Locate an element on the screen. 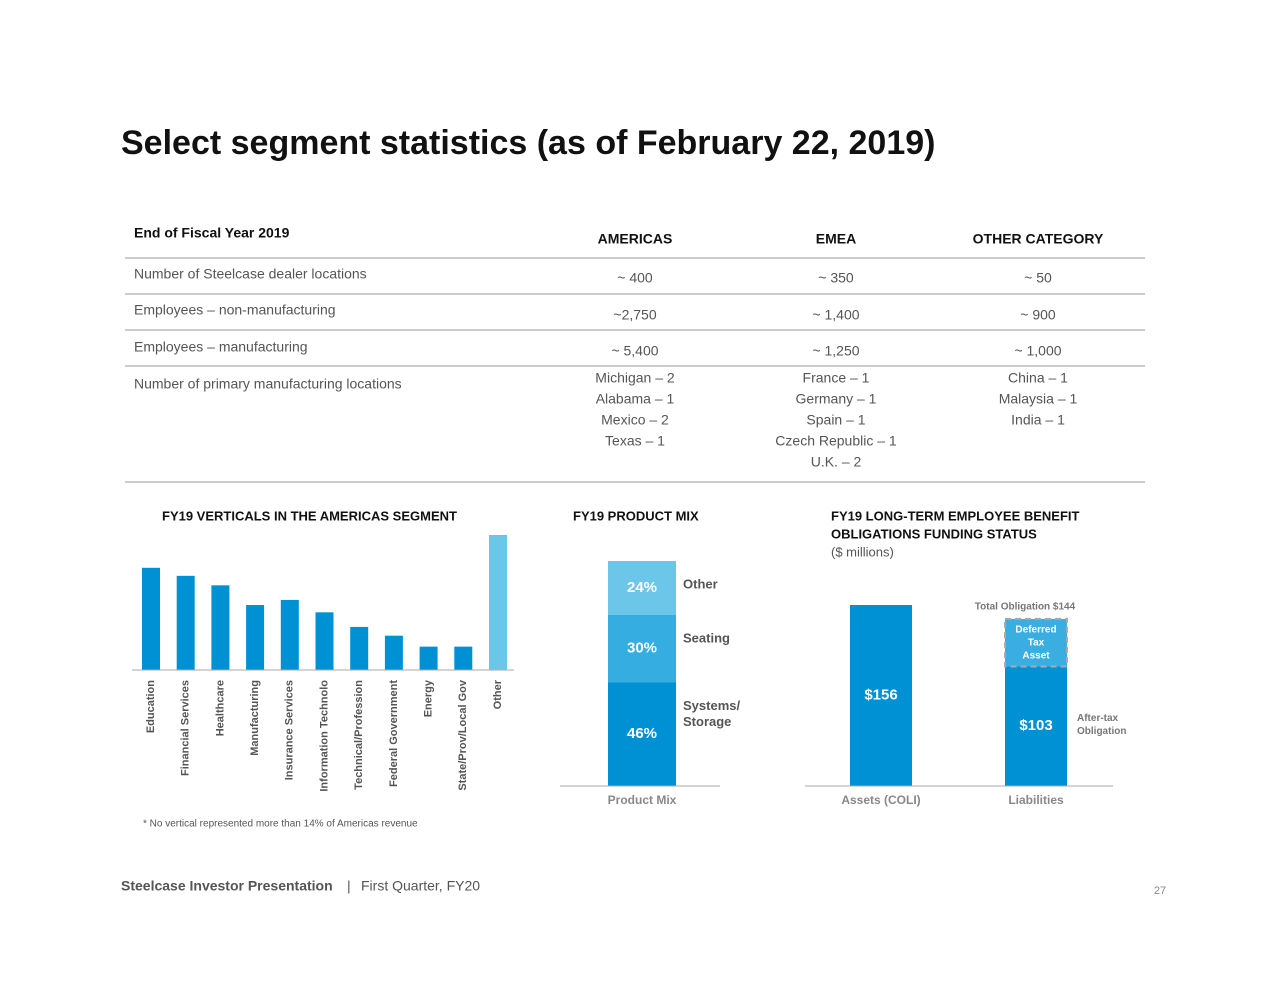 This screenshot has height=989, width=1280. x-tick-label: Manufacturing is located at coordinates (255, 718).